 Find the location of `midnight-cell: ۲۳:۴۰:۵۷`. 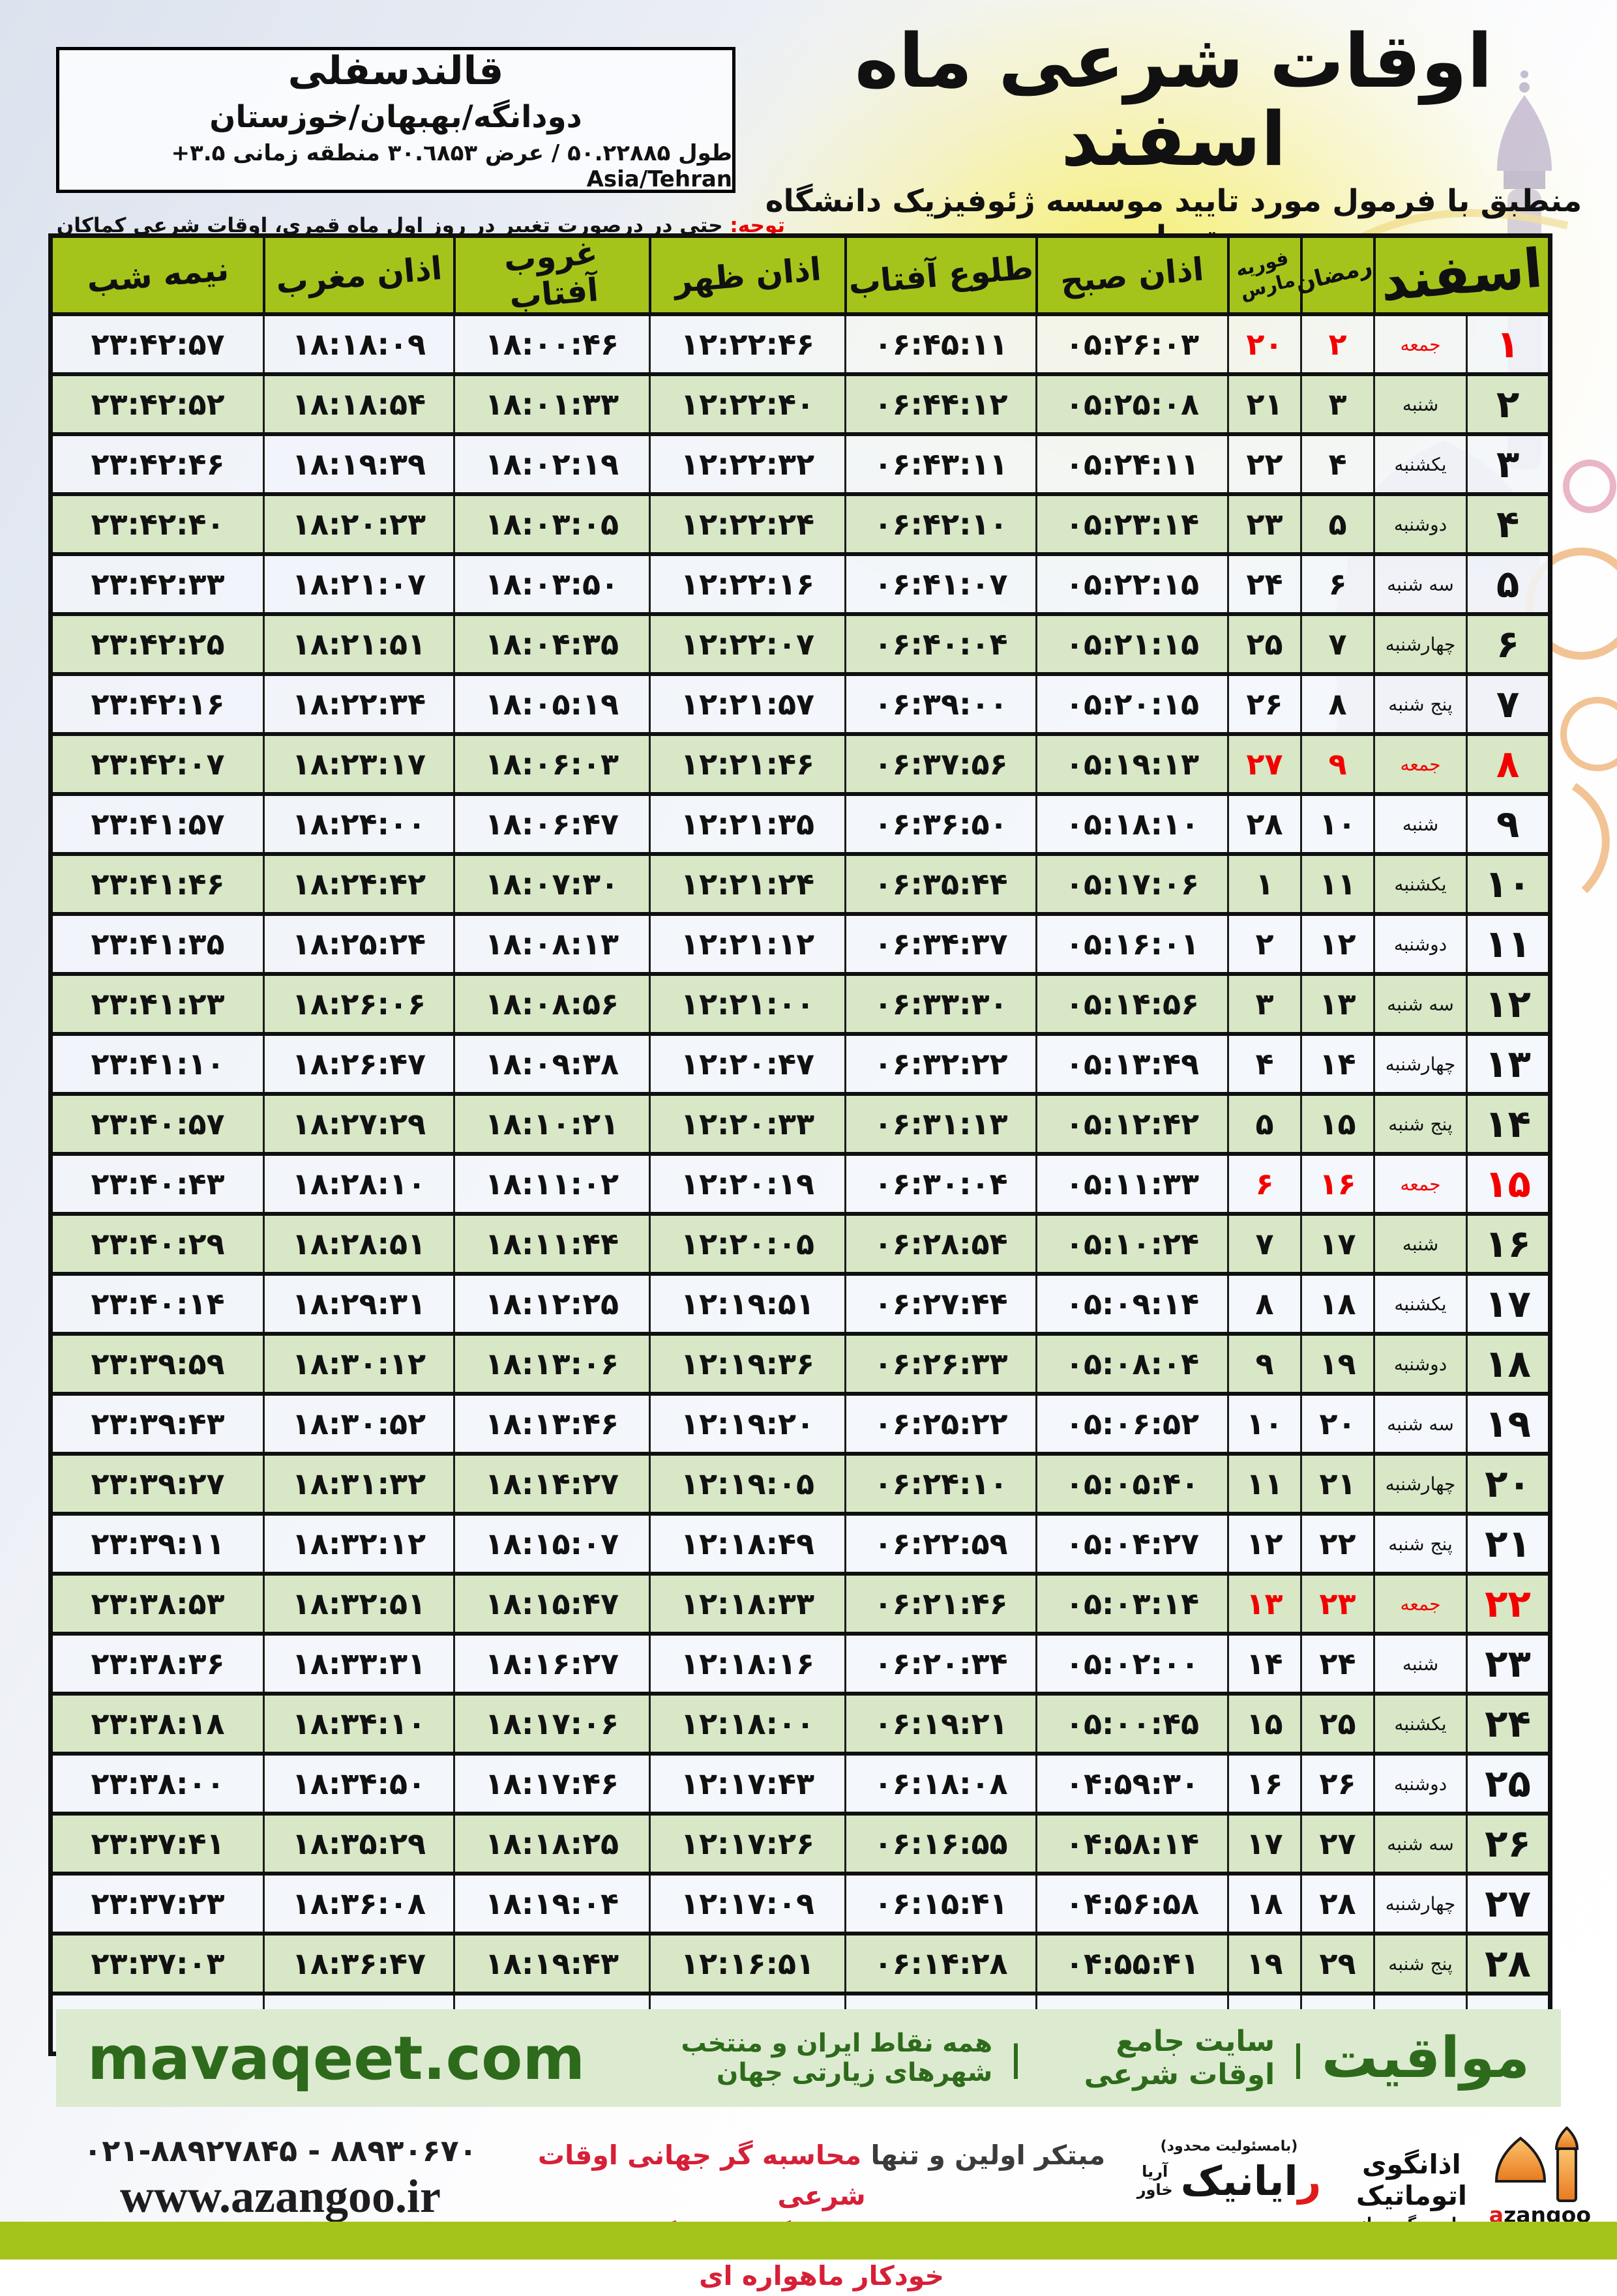

midnight-cell: ۲۳:۴۰:۵۷ is located at coordinates (157, 1124).